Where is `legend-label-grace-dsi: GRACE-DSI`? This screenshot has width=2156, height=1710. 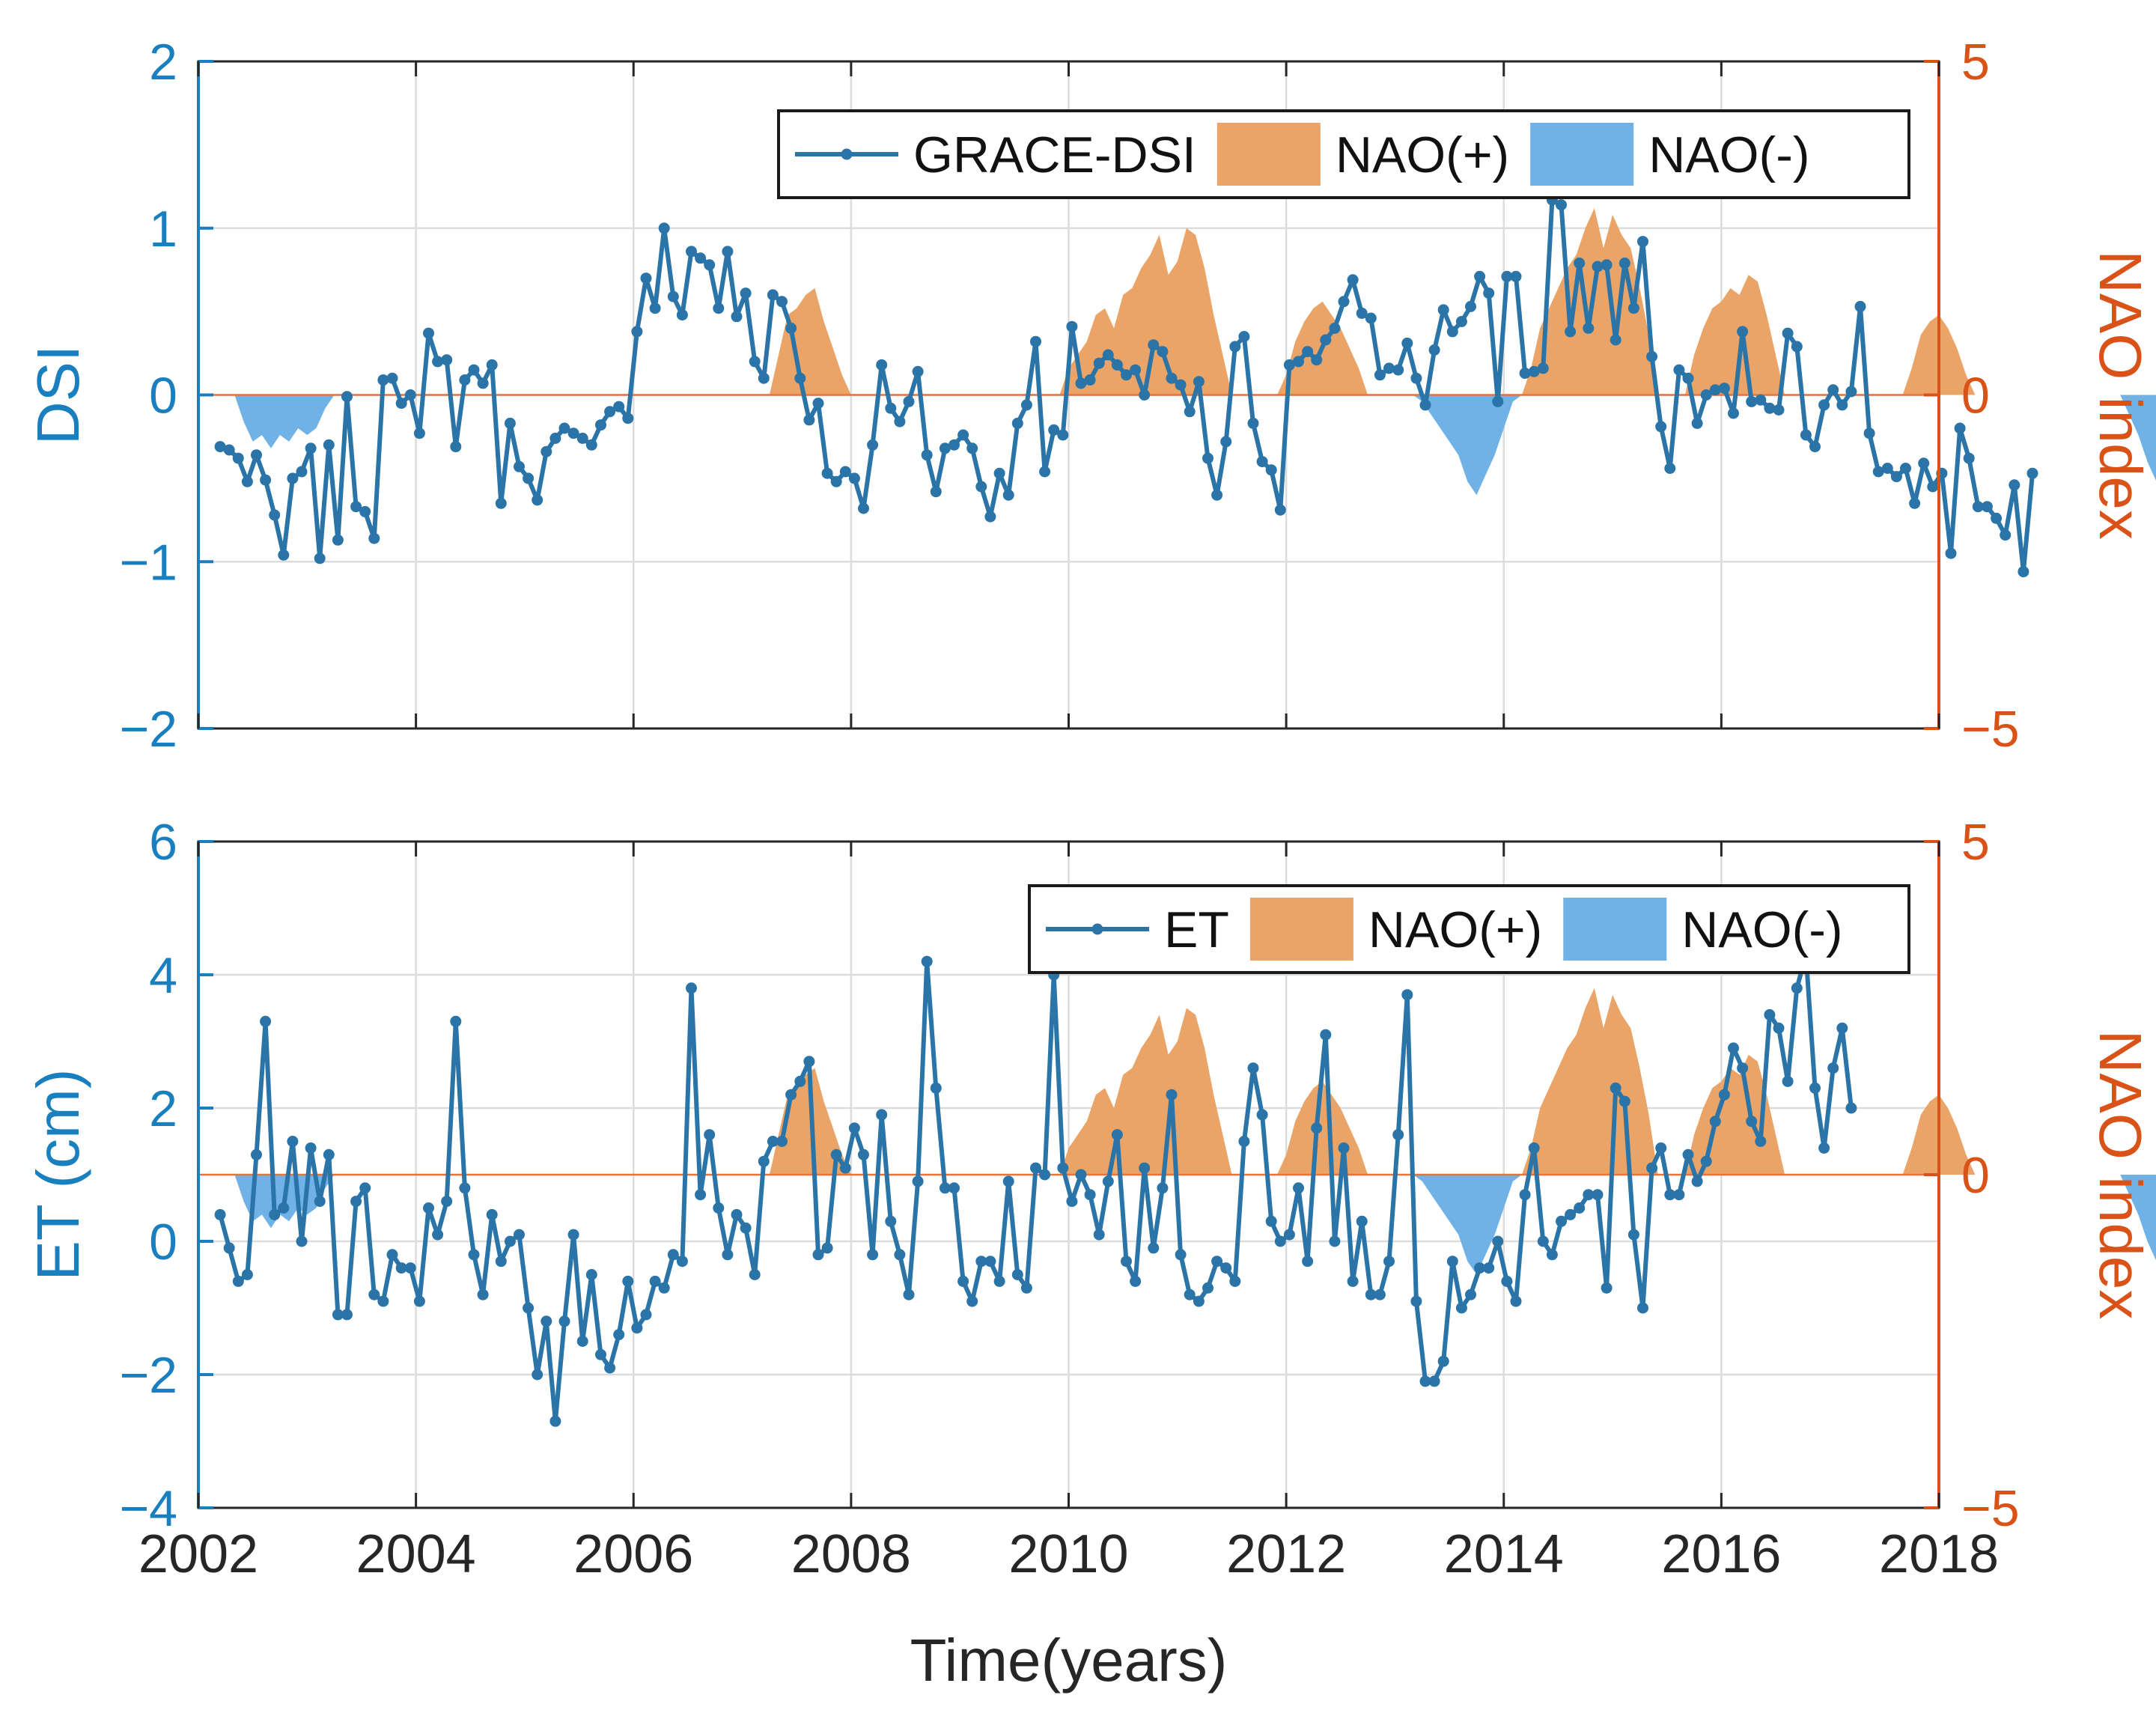 legend-label-grace-dsi: GRACE-DSI is located at coordinates (1054, 155).